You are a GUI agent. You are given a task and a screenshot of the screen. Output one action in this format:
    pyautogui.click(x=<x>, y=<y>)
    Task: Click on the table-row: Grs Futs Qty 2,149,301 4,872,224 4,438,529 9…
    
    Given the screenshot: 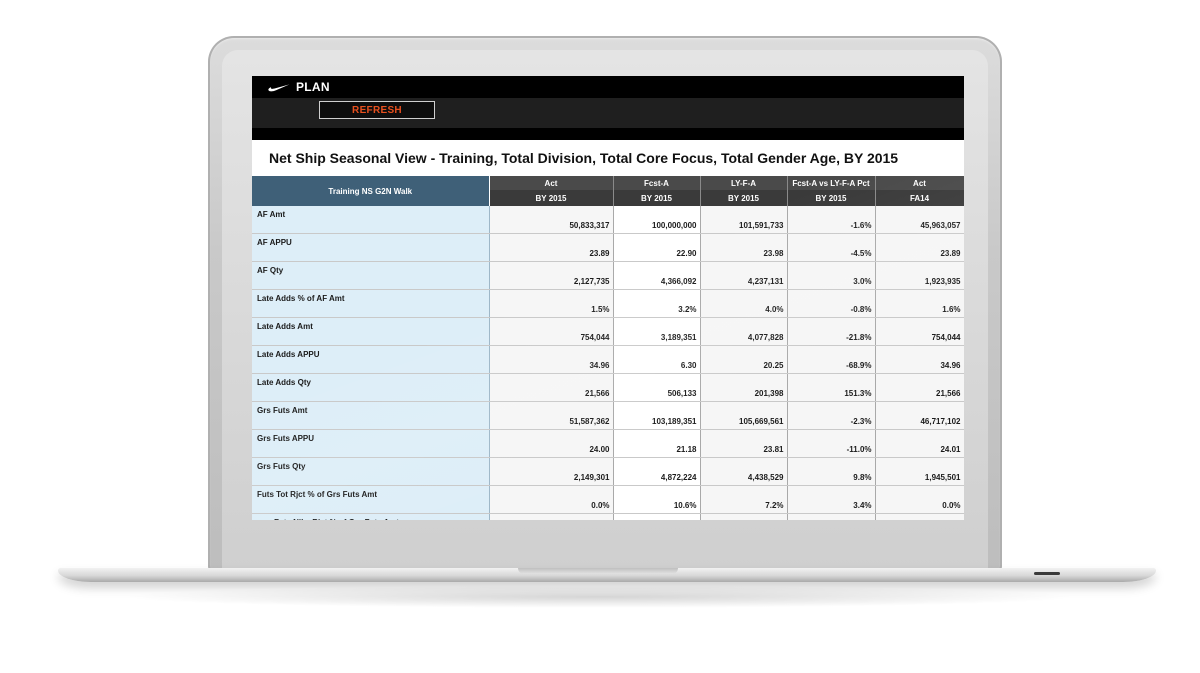 What is the action you would take?
    pyautogui.click(x=608, y=471)
    